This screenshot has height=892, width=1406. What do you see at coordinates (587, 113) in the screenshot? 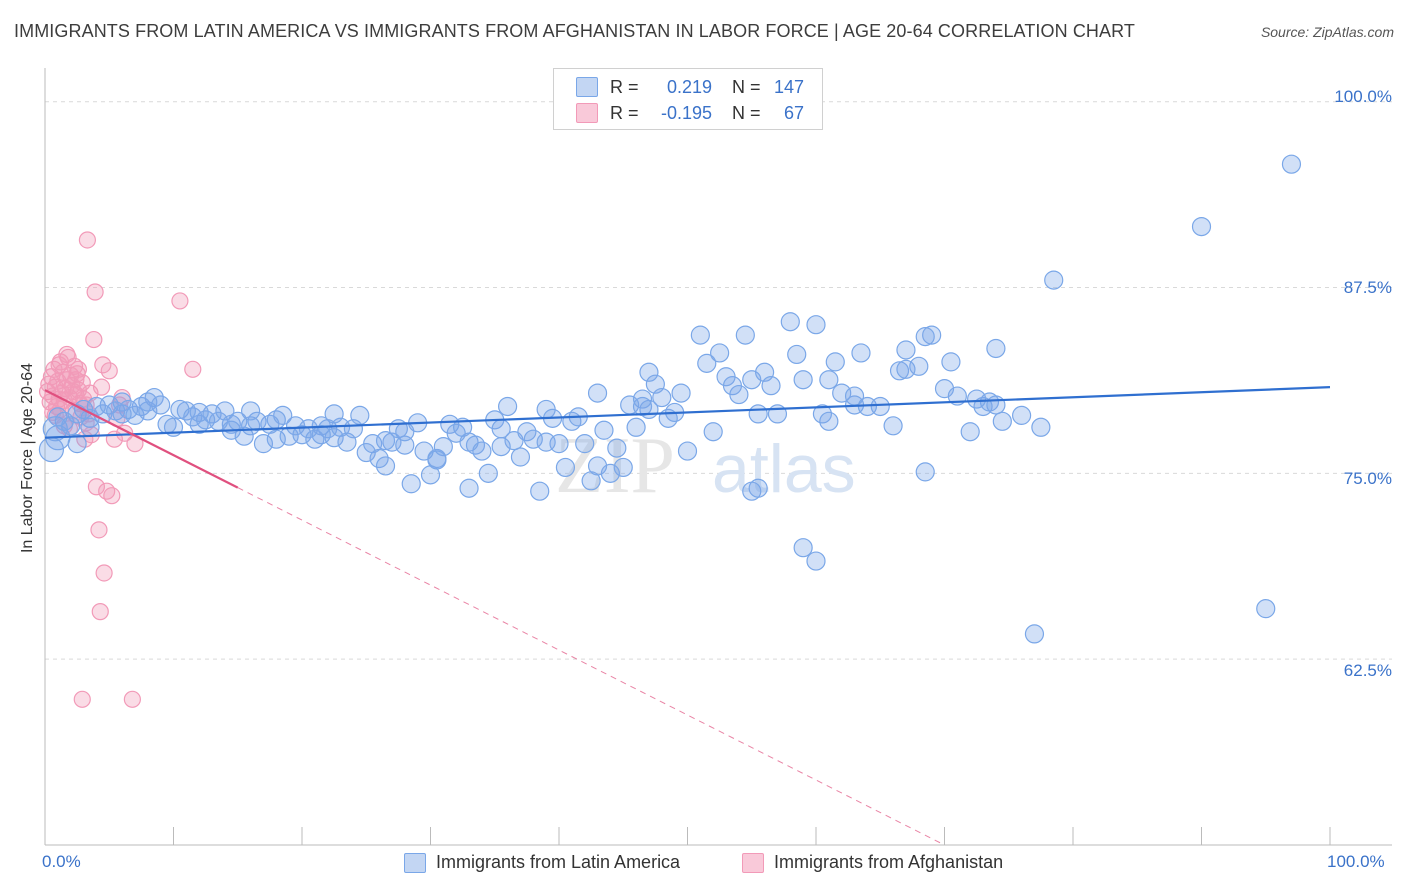
I see `legend-swatch-pink` at bounding box center [587, 113].